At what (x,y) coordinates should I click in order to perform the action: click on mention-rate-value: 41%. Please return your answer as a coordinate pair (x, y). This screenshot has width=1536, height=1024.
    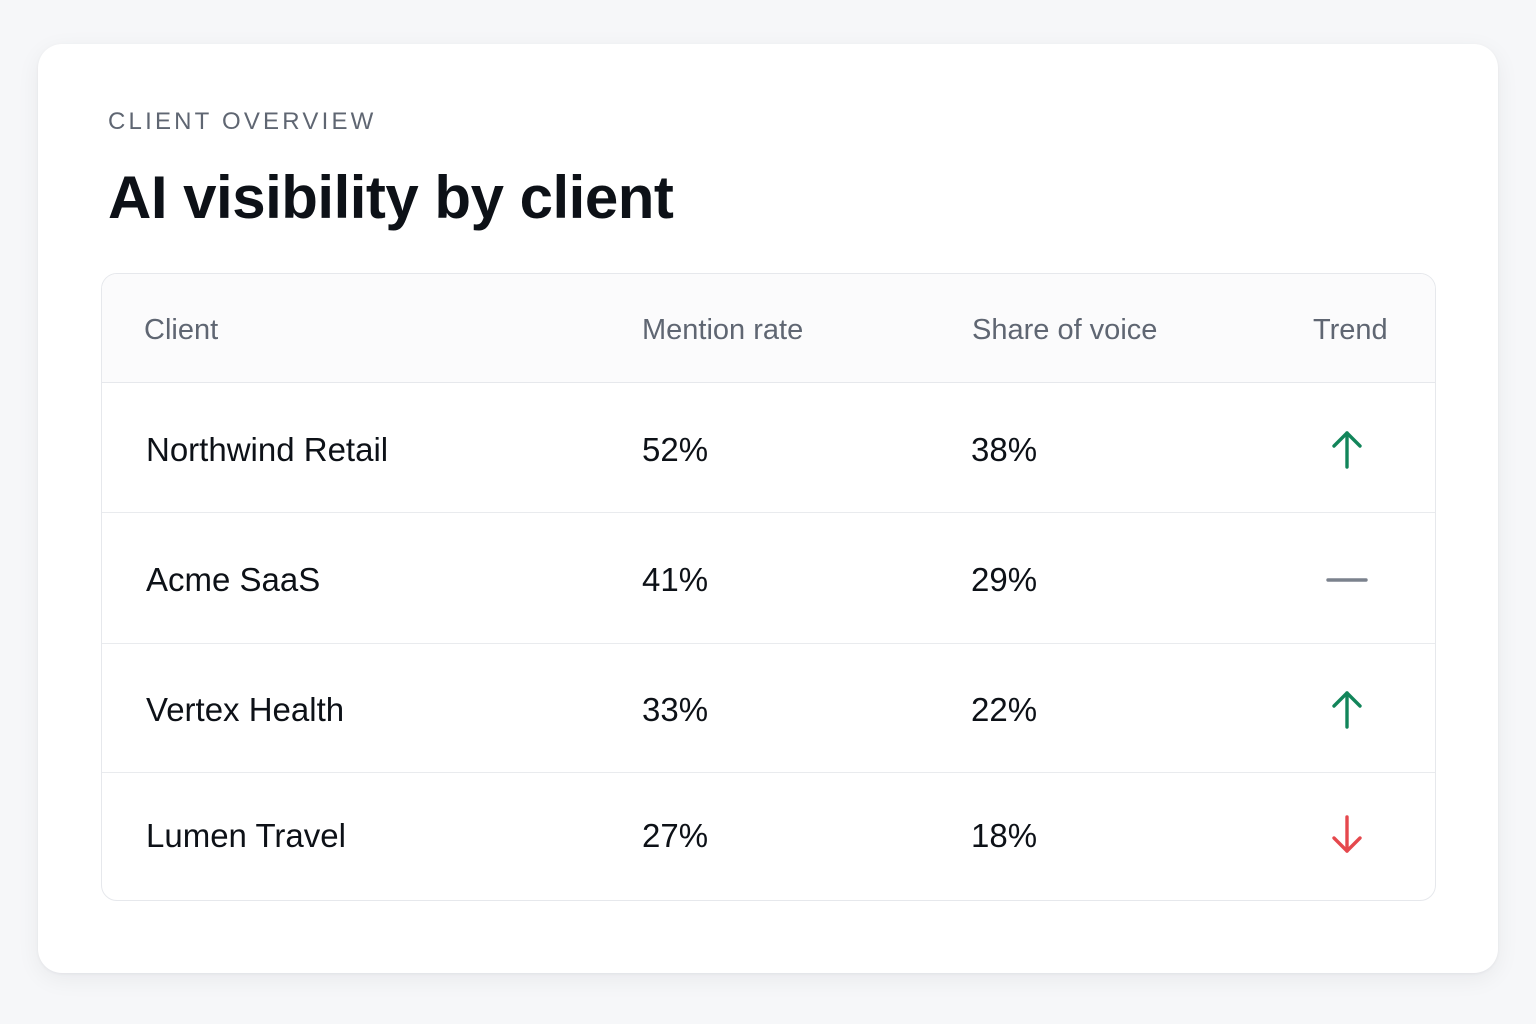
    Looking at the image, I should click on (675, 579).